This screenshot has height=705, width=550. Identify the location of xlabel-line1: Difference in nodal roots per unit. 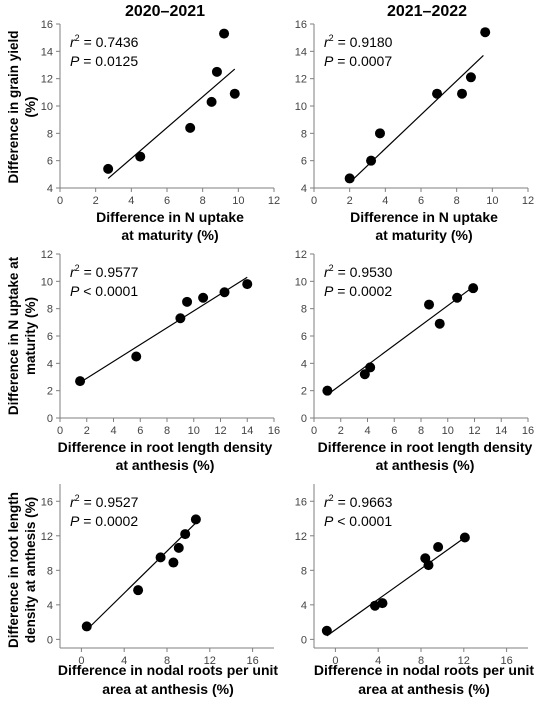
(168, 670).